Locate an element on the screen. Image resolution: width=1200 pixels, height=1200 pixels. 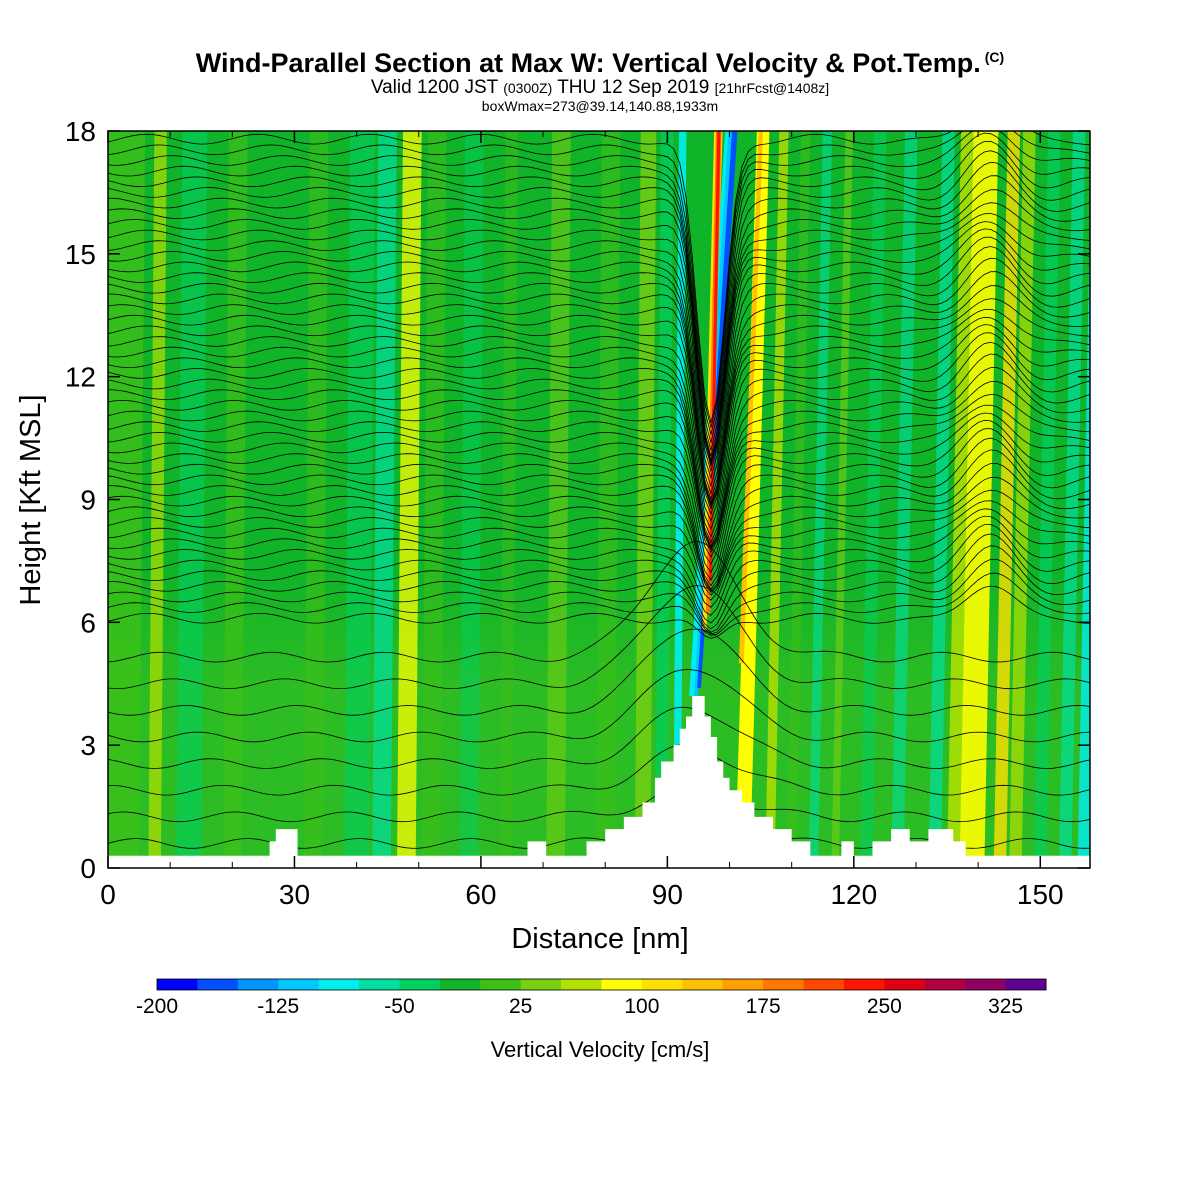
colorbar-label: 175 is located at coordinates (763, 1006).